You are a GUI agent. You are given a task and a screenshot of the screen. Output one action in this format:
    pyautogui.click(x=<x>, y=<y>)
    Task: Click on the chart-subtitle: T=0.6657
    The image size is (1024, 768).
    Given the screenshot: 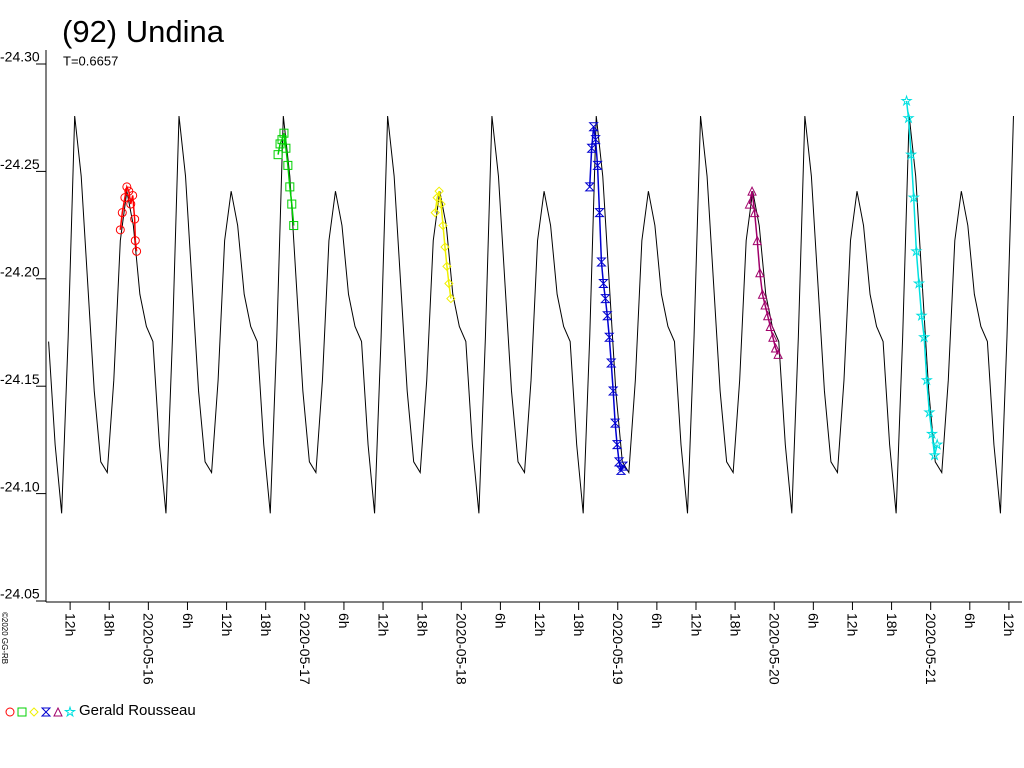 What is the action you would take?
    pyautogui.click(x=90, y=60)
    